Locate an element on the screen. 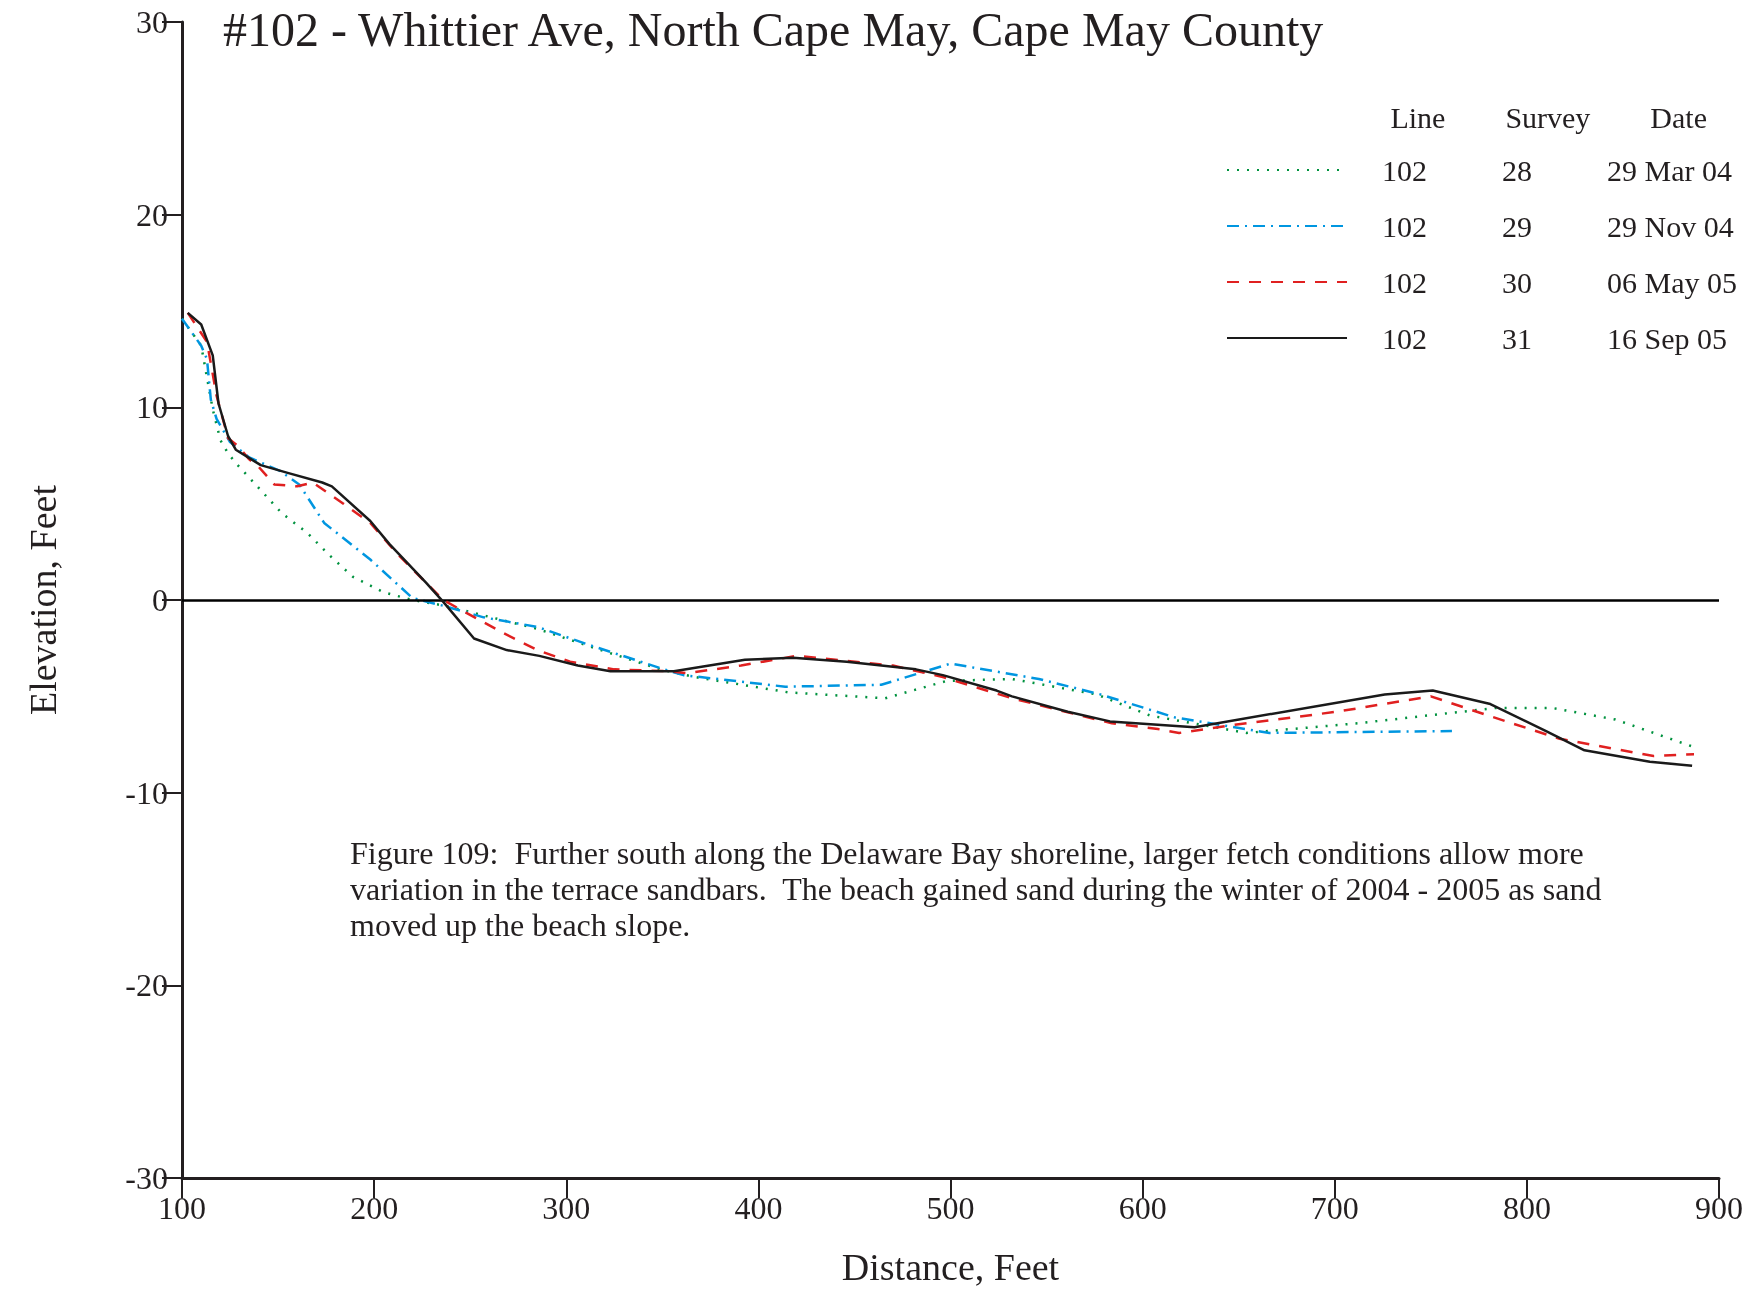 The width and height of the screenshot is (1762, 1301). x-tick-label: 900 is located at coordinates (1719, 1208).